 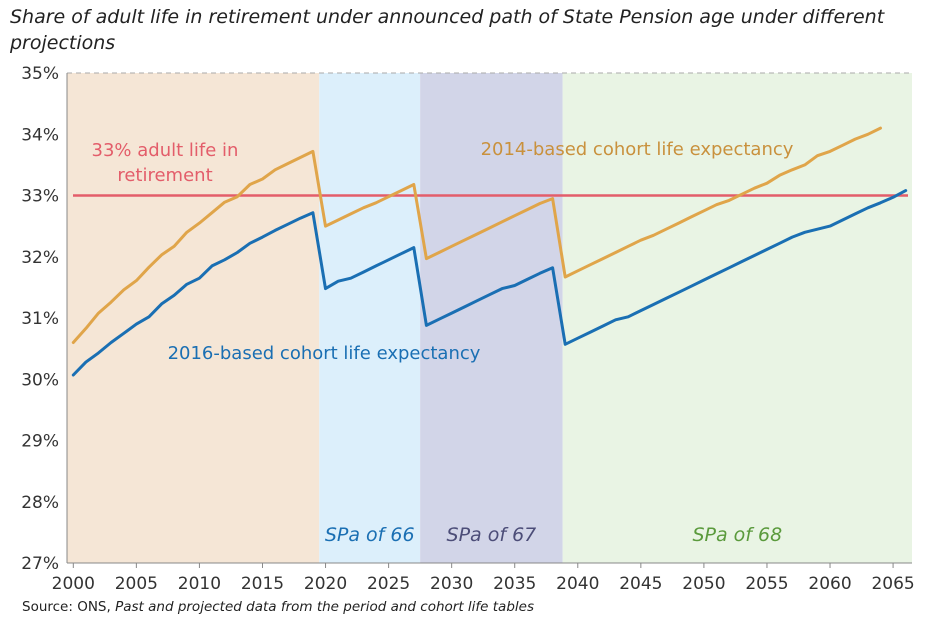 I want to click on x-tick-label-11: 2055, so click(x=766, y=584).